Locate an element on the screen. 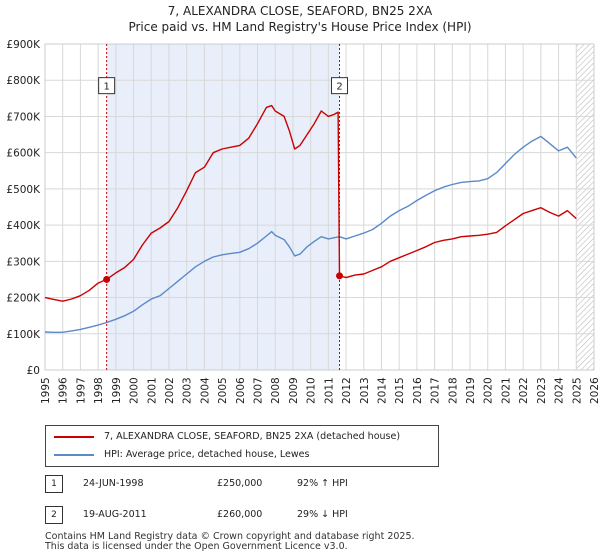 The height and width of the screenshot is (560, 600). x-tick-label: 1999 is located at coordinates (117, 390).